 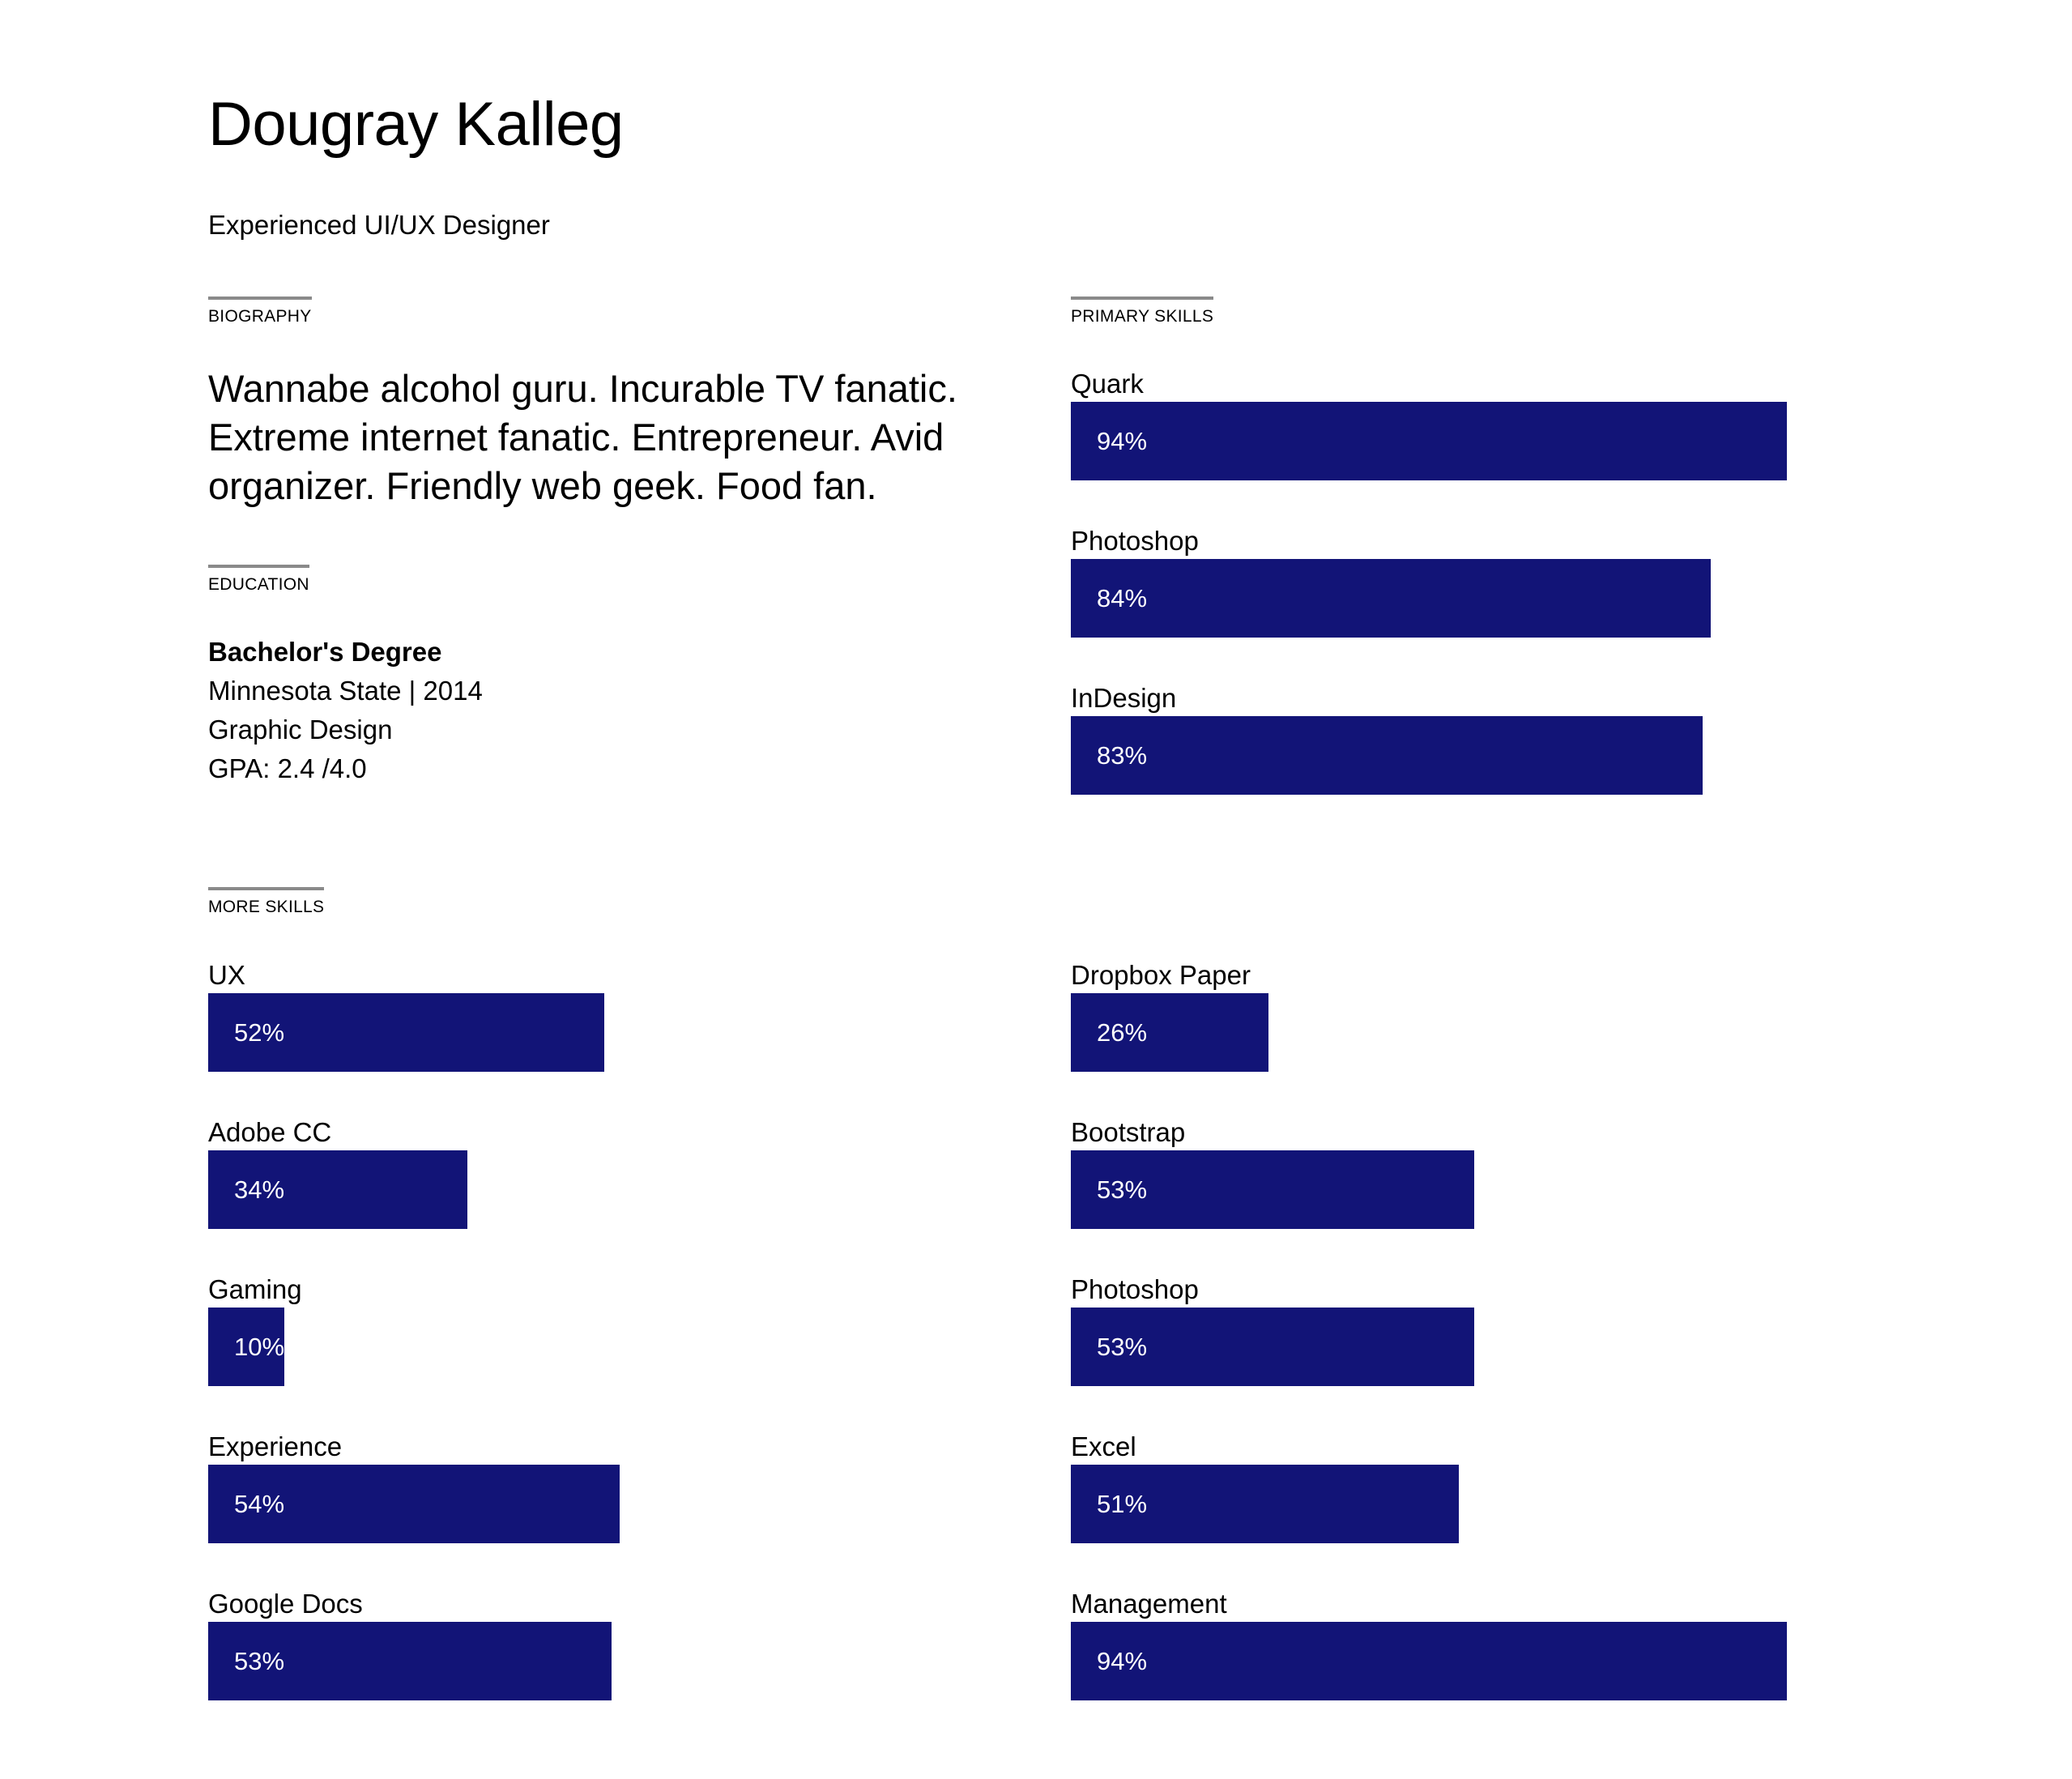 What do you see at coordinates (325, 652) in the screenshot?
I see `education-degree: Bachelor's Degree` at bounding box center [325, 652].